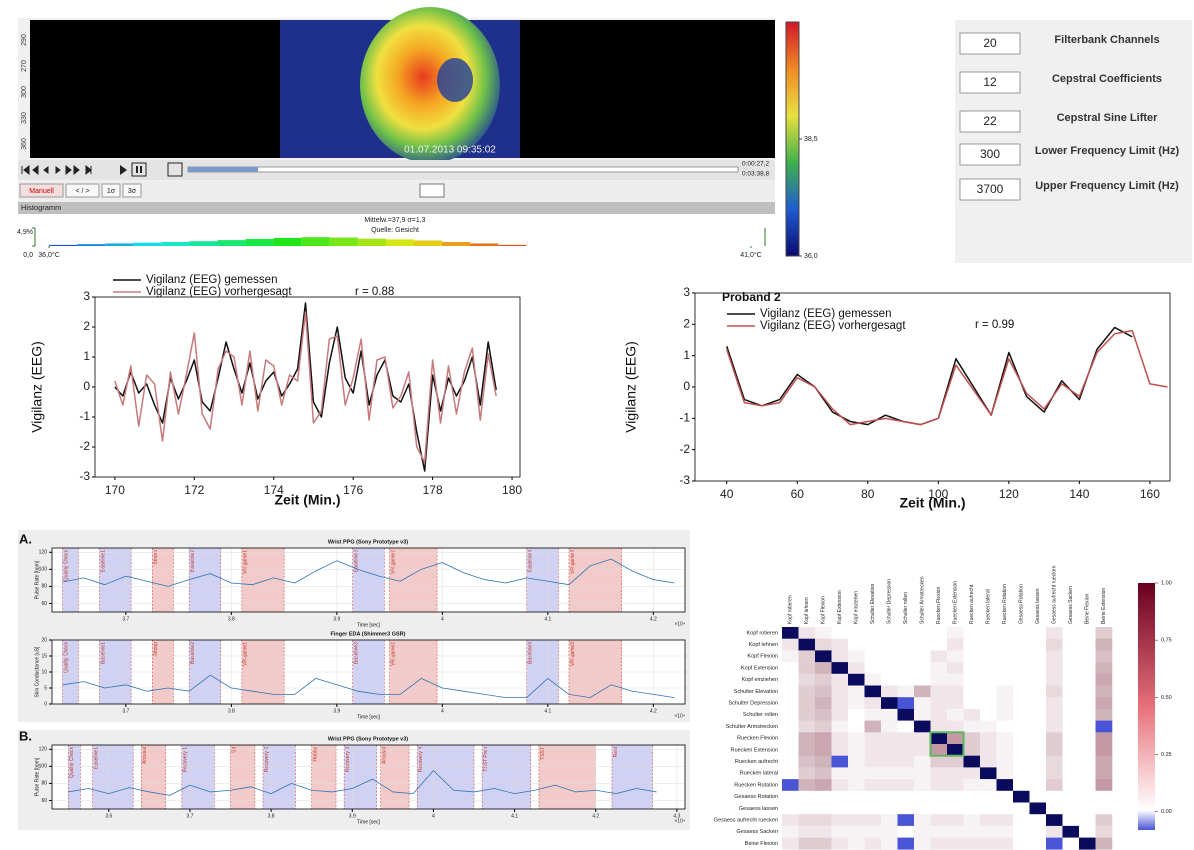 The height and width of the screenshot is (850, 1194). What do you see at coordinates (873, 603) in the screenshot?
I see `heatmap-column-label: Schulter Elevation` at bounding box center [873, 603].